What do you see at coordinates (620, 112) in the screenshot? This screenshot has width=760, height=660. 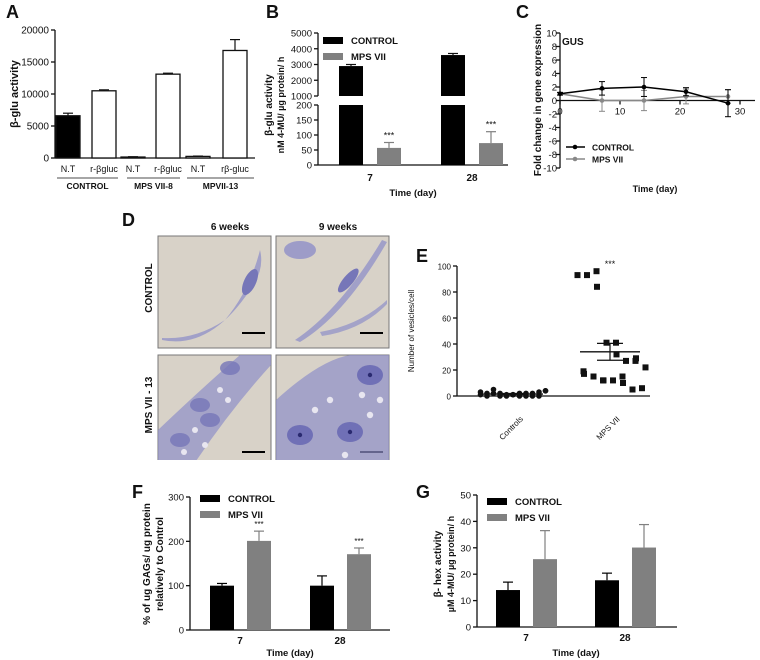 I see `x-tick-label: 10` at bounding box center [620, 112].